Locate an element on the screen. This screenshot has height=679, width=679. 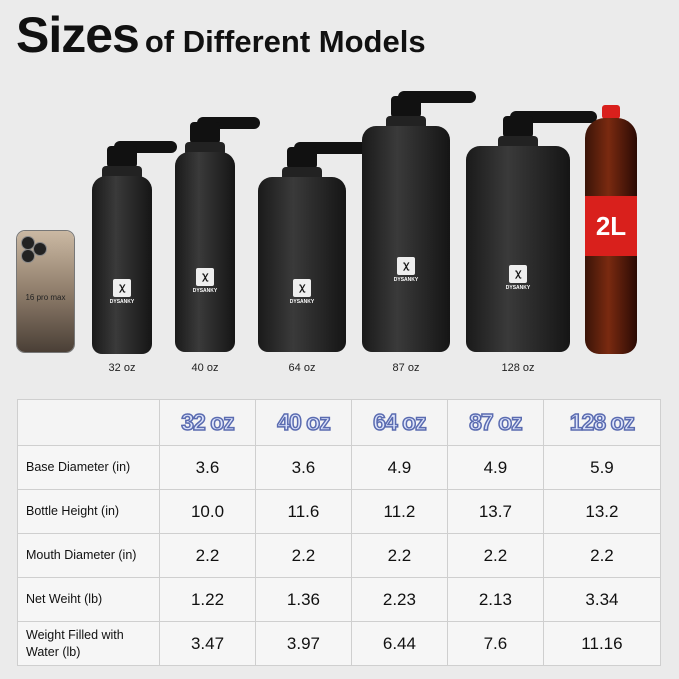
row-label: Base Diameter (in) is located at coordinates (88, 467).